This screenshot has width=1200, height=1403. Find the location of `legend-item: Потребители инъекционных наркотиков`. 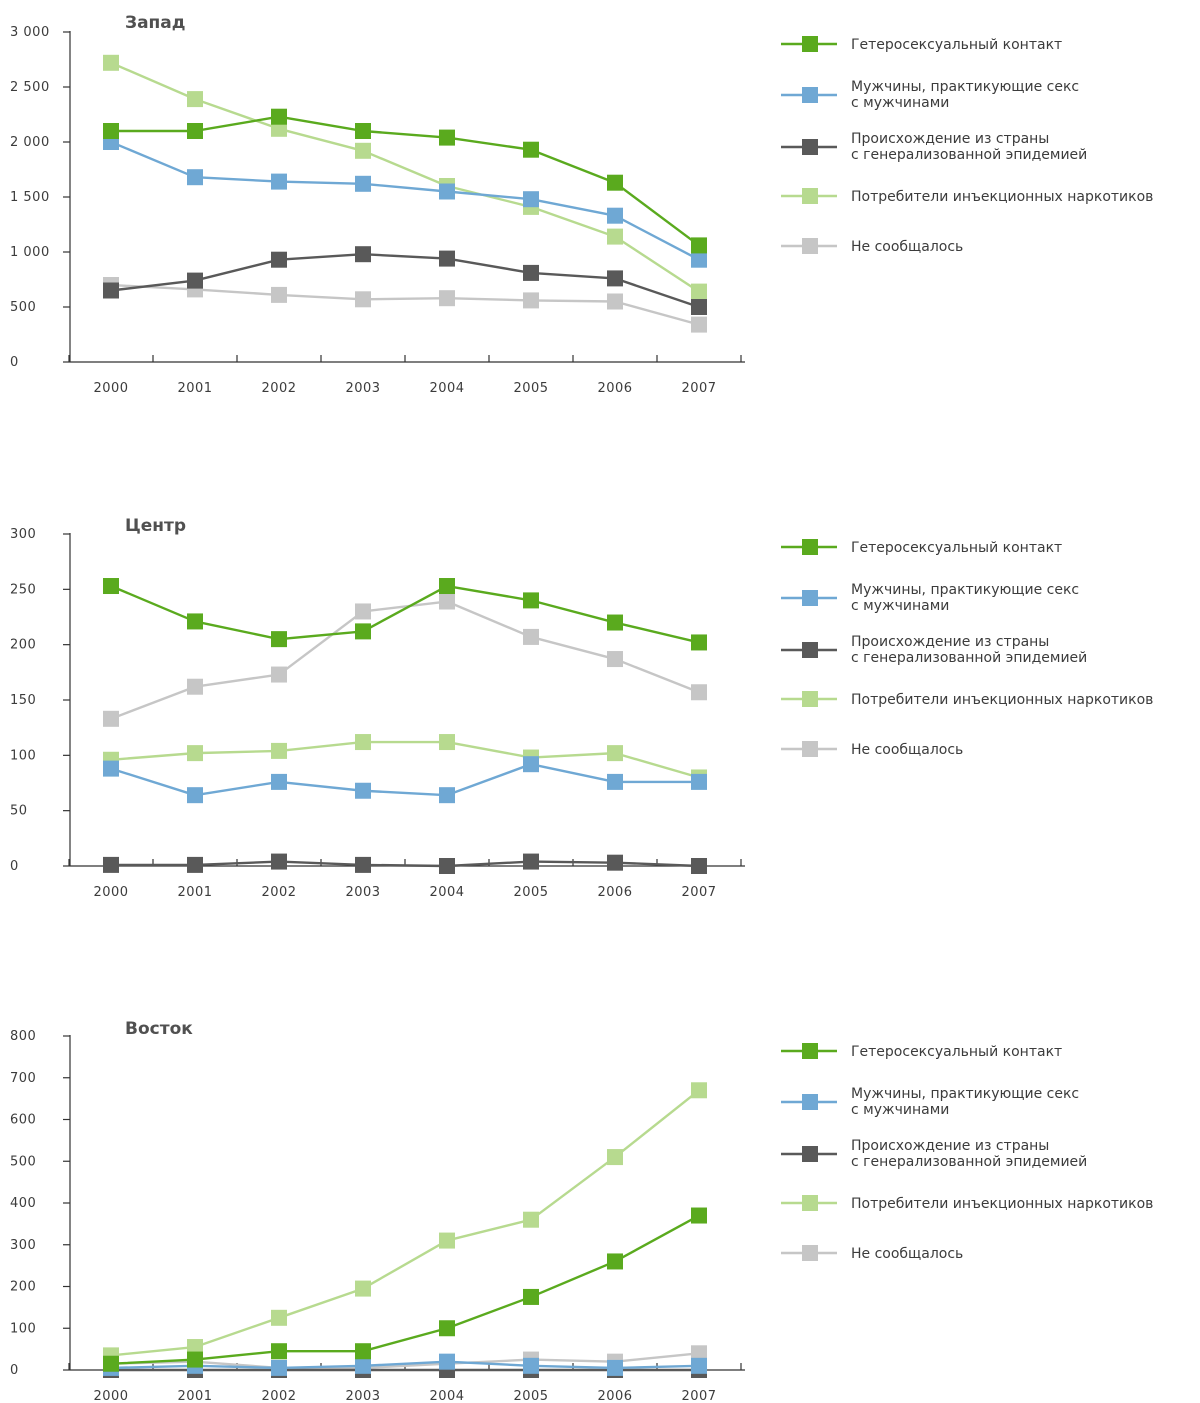

legend-item: Потребители инъекционных наркотиков is located at coordinates (967, 196).